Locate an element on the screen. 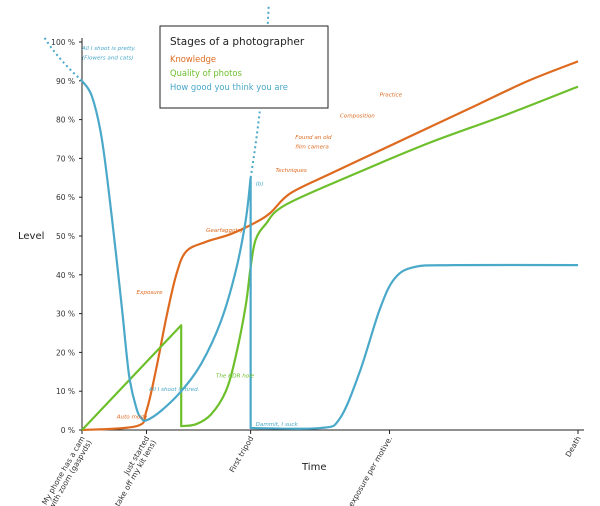  x-tick-label: First tripod is located at coordinates (241, 454).